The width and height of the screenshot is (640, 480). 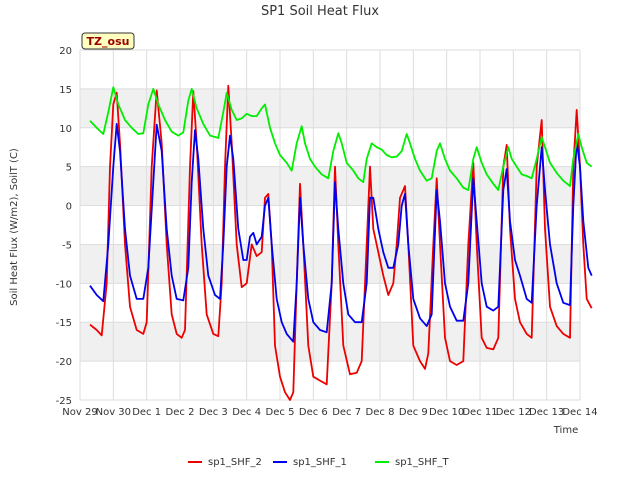 What do you see at coordinates (313, 412) in the screenshot?
I see `x-tick-label: Dec 6` at bounding box center [313, 412].